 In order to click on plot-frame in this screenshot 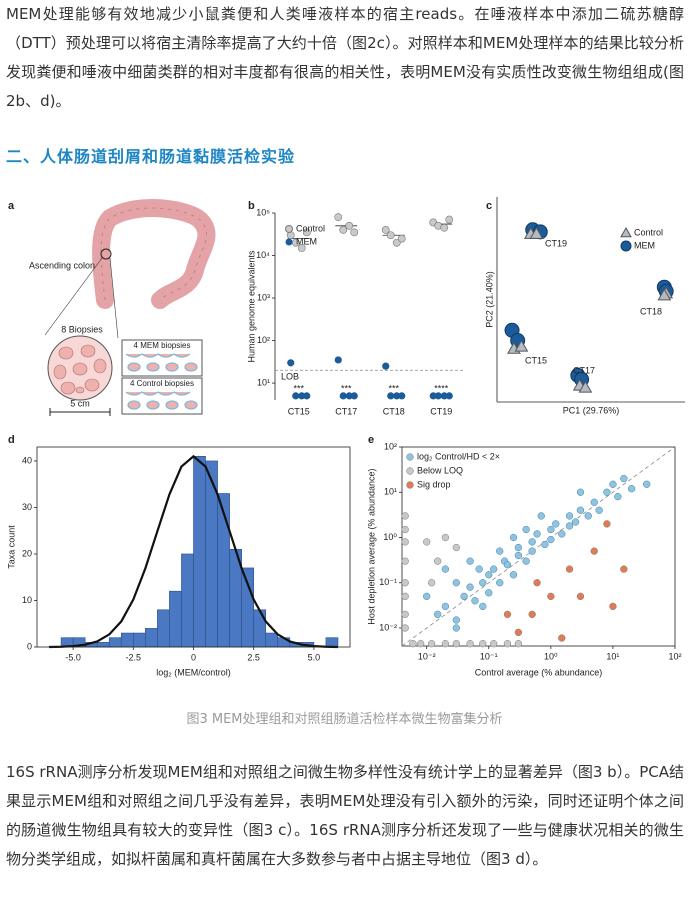, I will do `click(538, 546)`.